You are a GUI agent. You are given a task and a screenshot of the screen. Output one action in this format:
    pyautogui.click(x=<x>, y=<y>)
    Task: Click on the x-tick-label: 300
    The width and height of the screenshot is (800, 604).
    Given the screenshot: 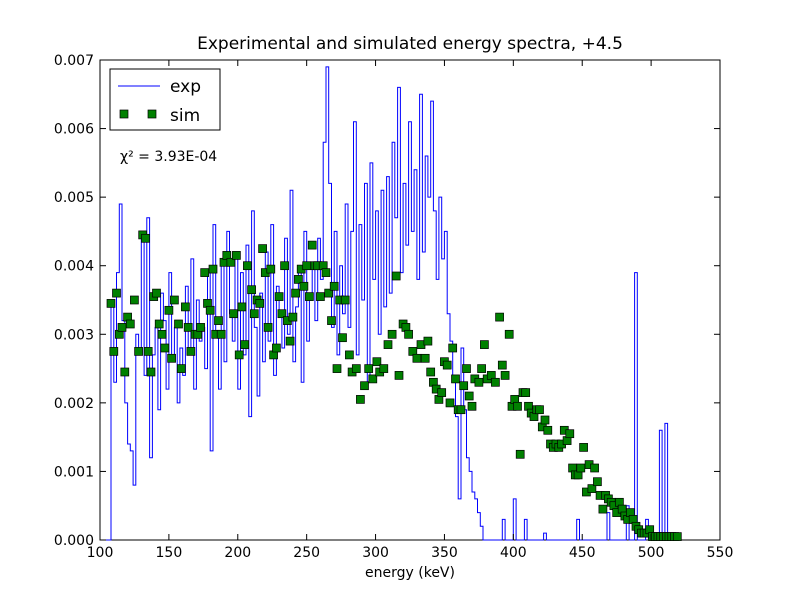 What is the action you would take?
    pyautogui.click(x=375, y=553)
    